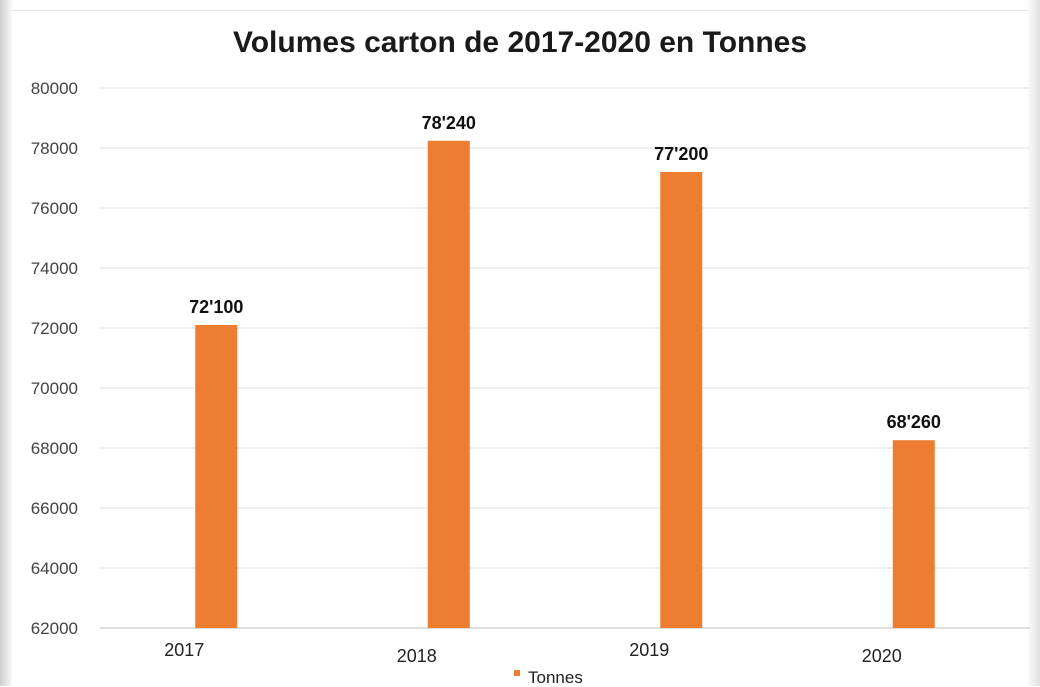  I want to click on data-label-2020: 68'260, so click(914, 422).